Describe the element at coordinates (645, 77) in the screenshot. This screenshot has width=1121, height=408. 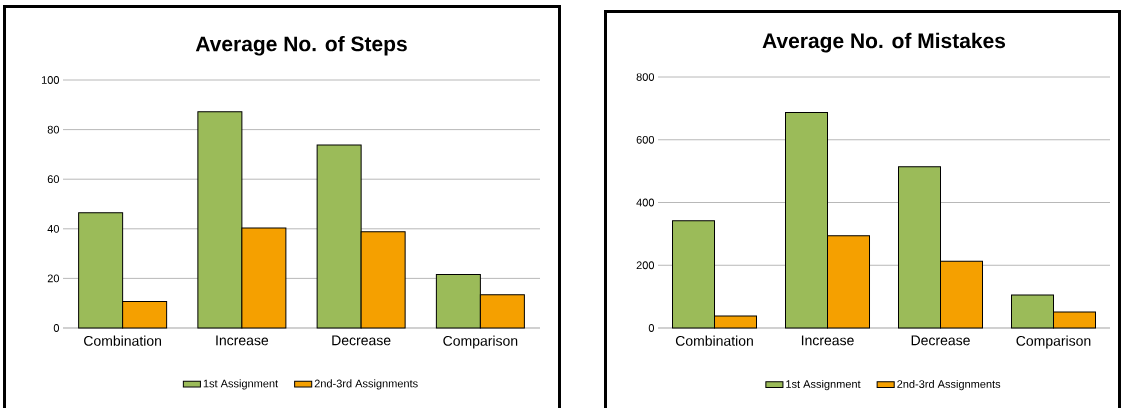
I see `y-tick-label: 800` at that location.